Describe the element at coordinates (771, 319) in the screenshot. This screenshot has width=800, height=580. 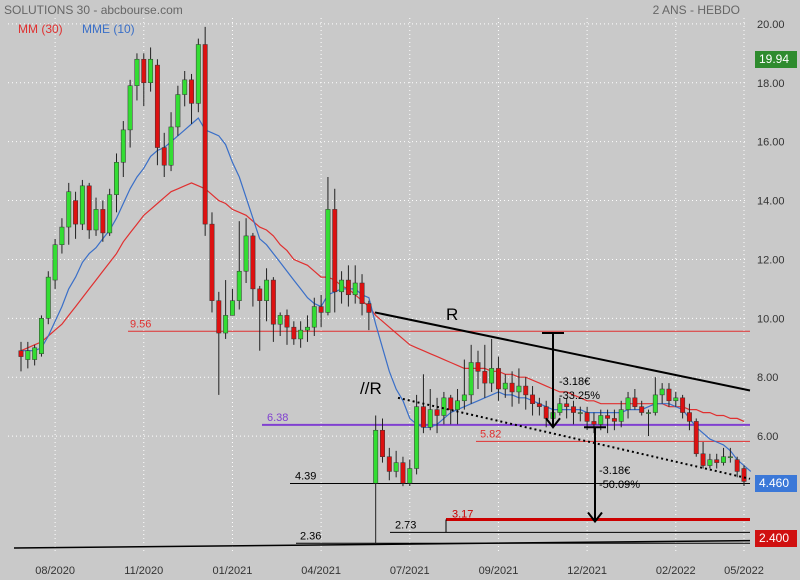
I see `y-tick-label: 10.00` at that location.